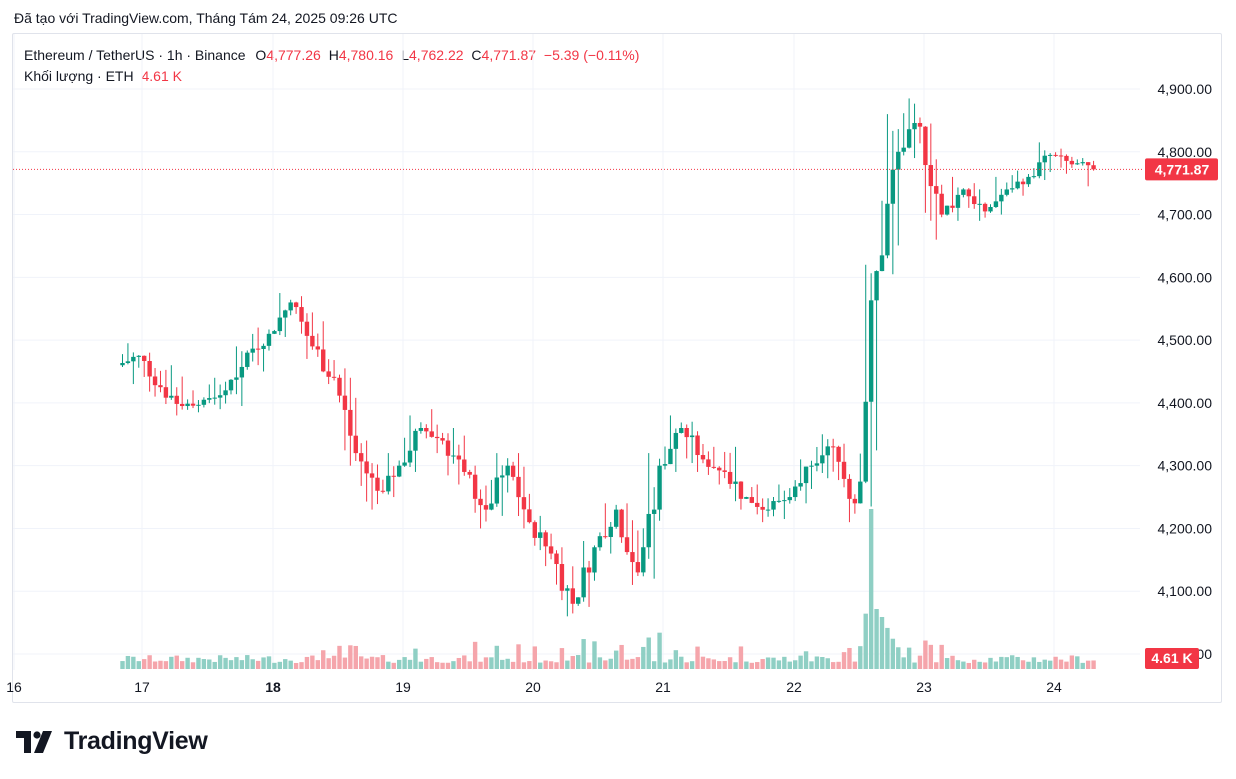  What do you see at coordinates (261, 55) in the screenshot?
I see `open-key: O` at bounding box center [261, 55].